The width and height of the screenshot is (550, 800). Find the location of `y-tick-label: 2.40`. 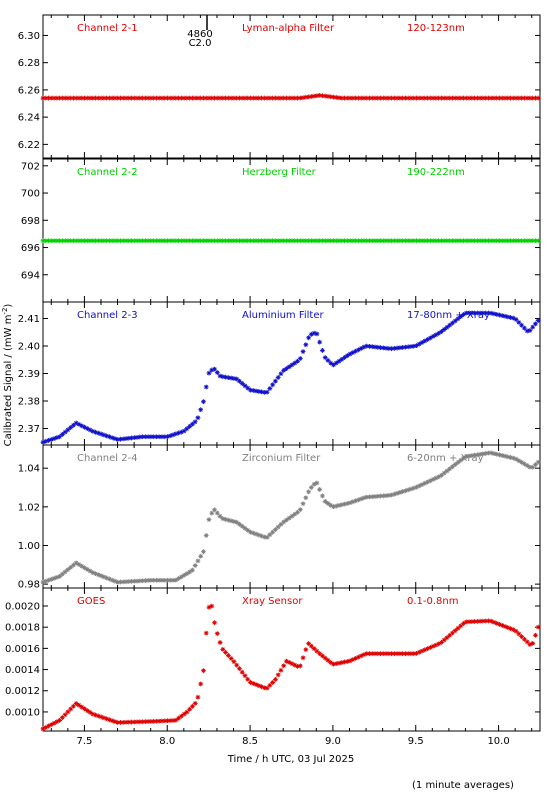

y-tick-label: 2.40 is located at coordinates (29, 347).